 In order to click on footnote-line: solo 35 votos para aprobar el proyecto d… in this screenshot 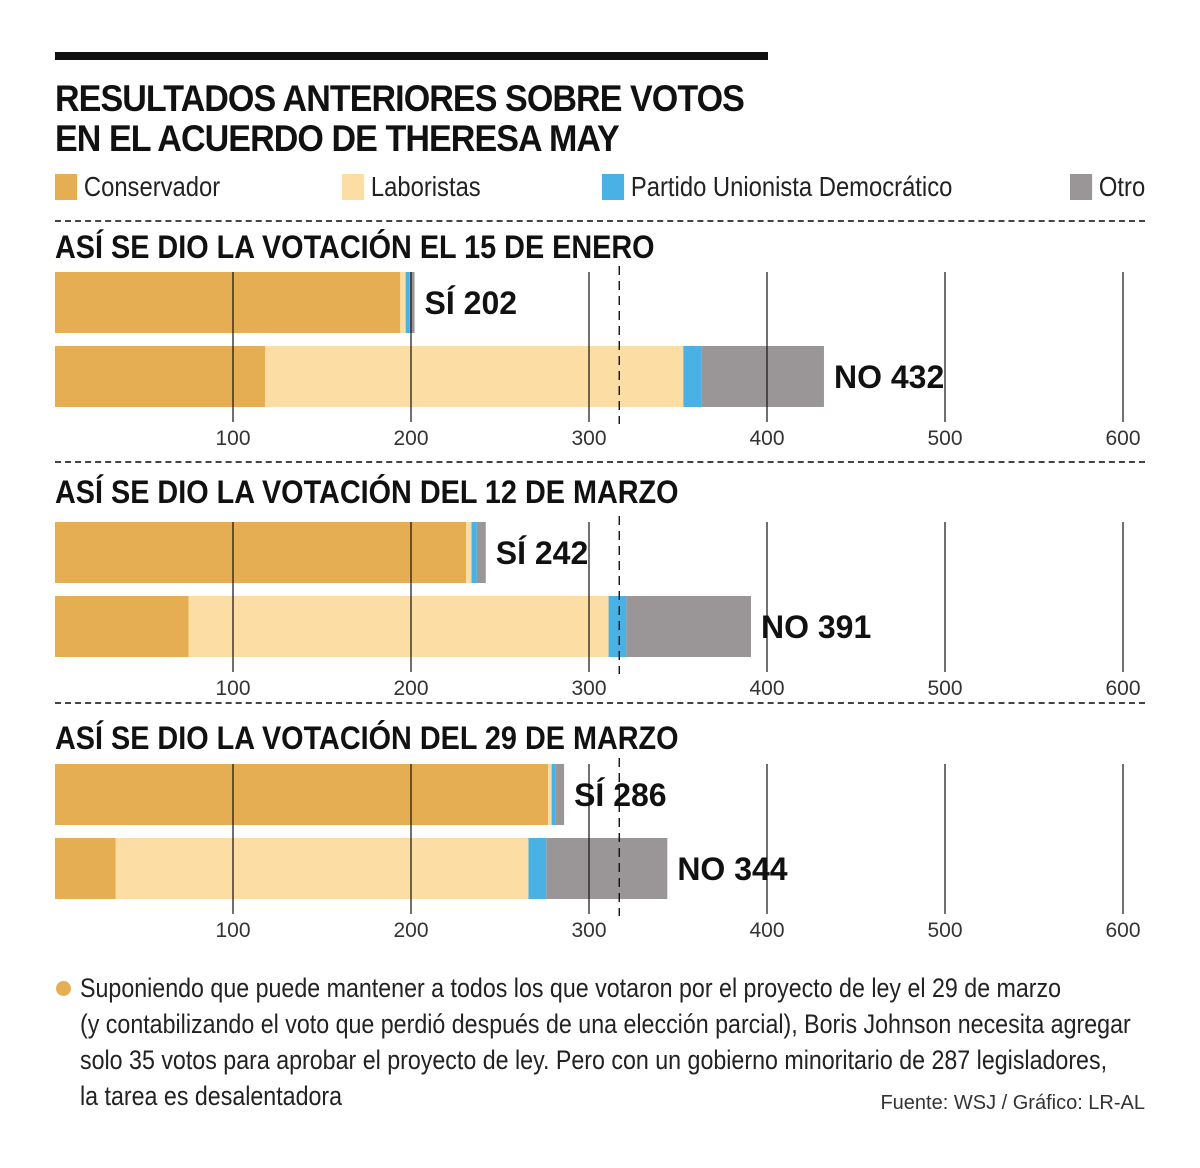, I will do `click(594, 1060)`.